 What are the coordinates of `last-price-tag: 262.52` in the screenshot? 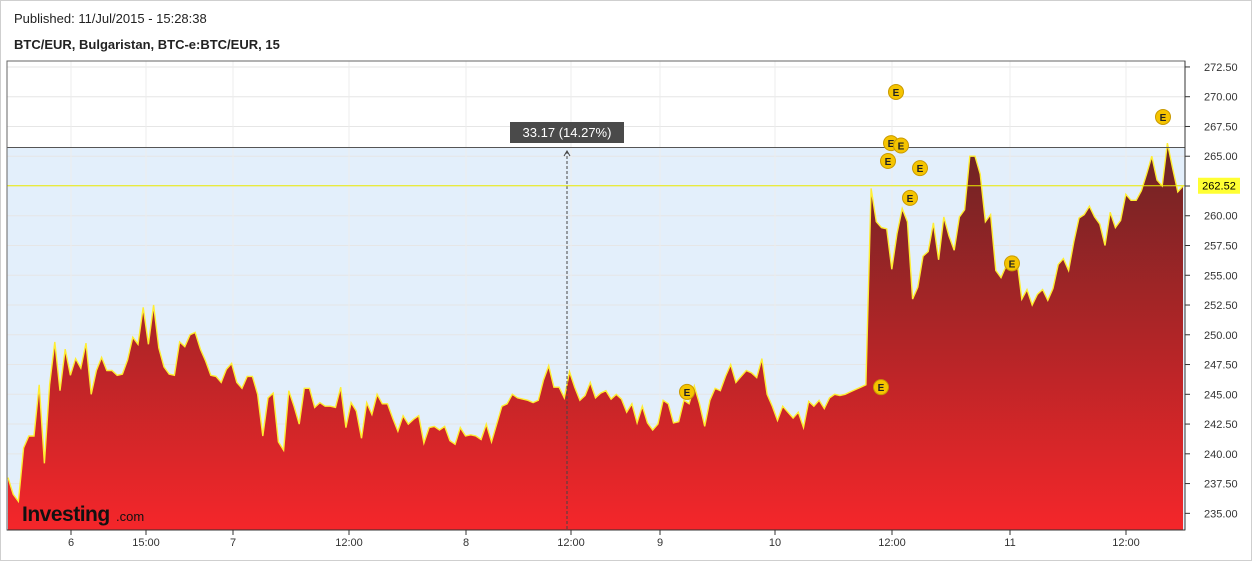 It's located at (1219, 185).